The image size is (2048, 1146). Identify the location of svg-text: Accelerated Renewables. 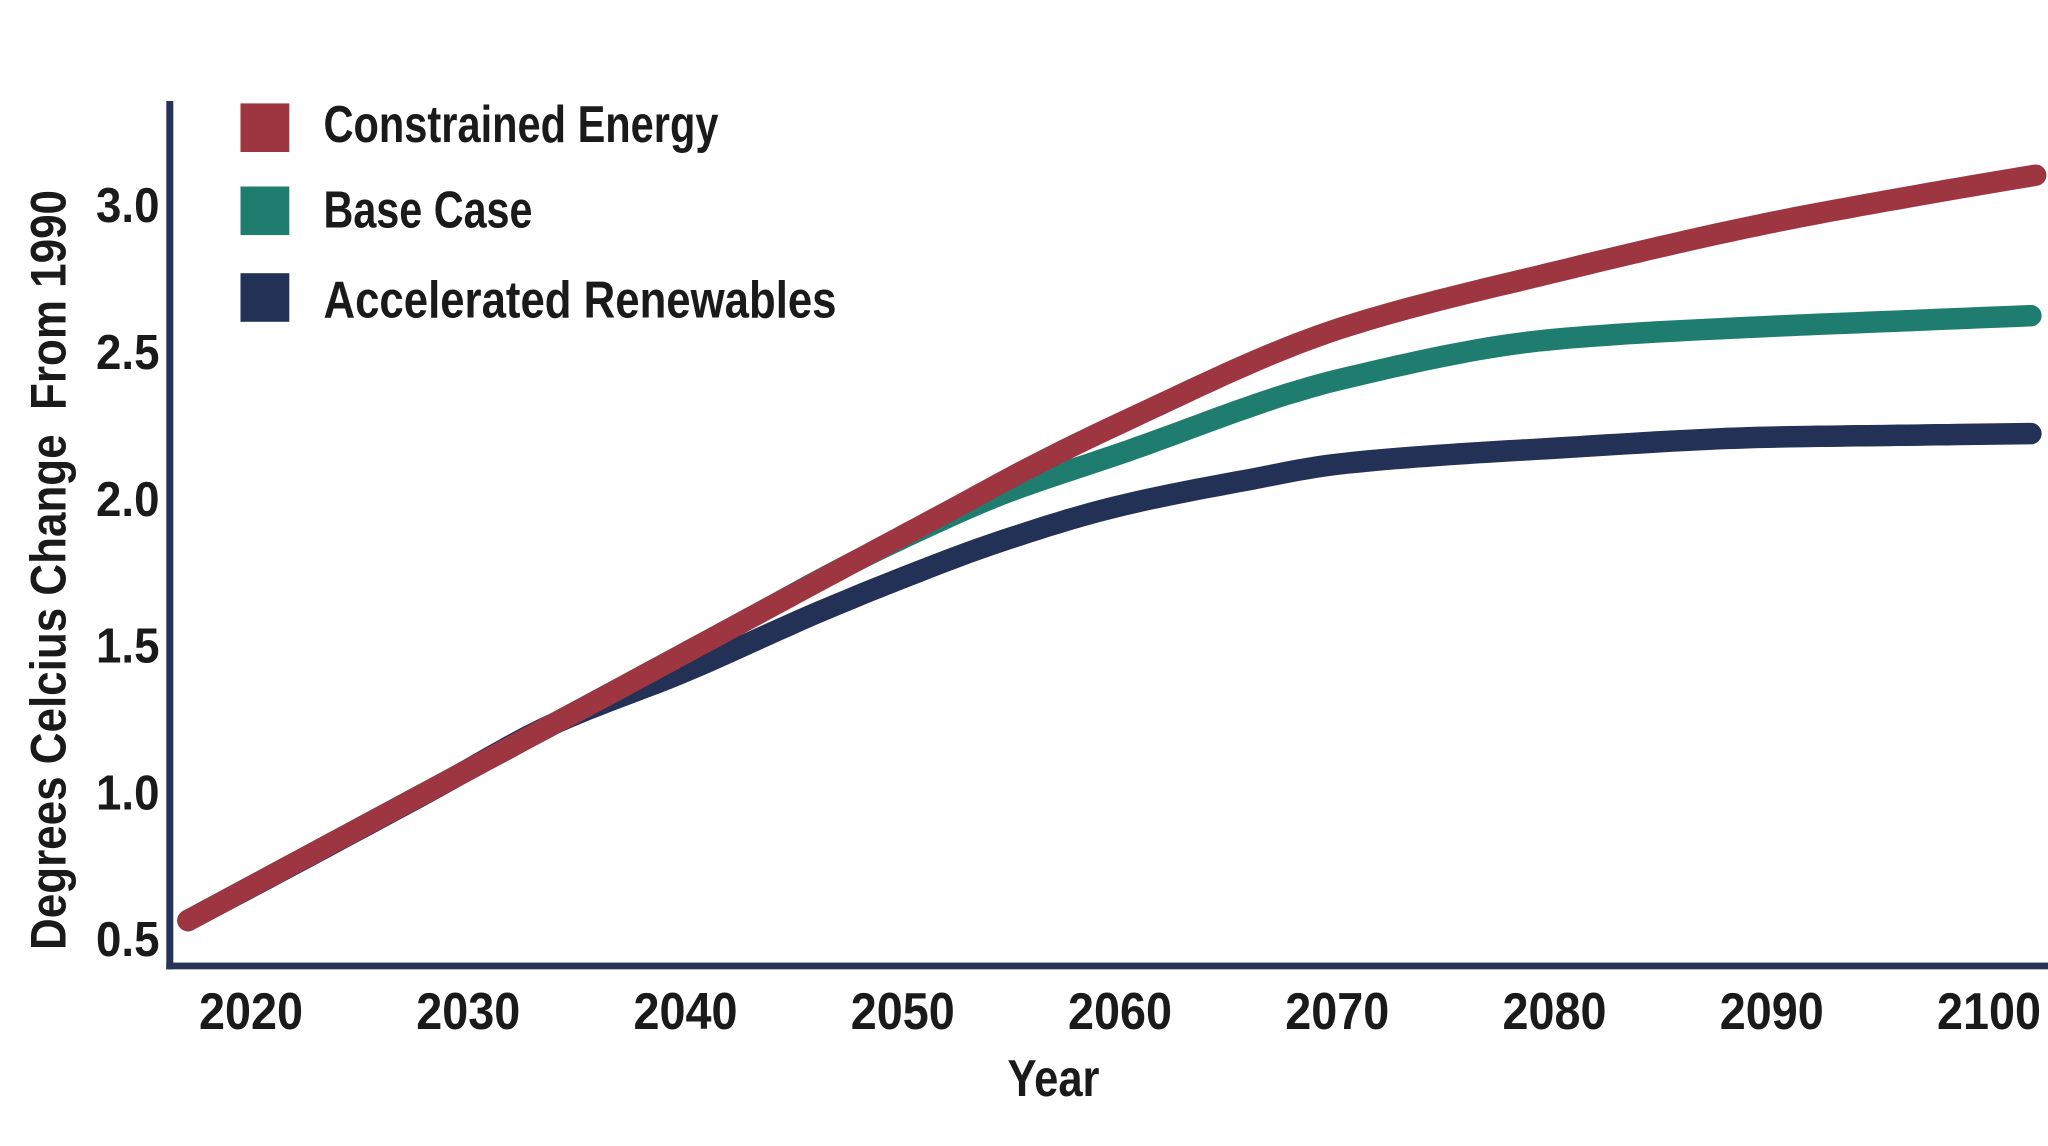
(580, 301).